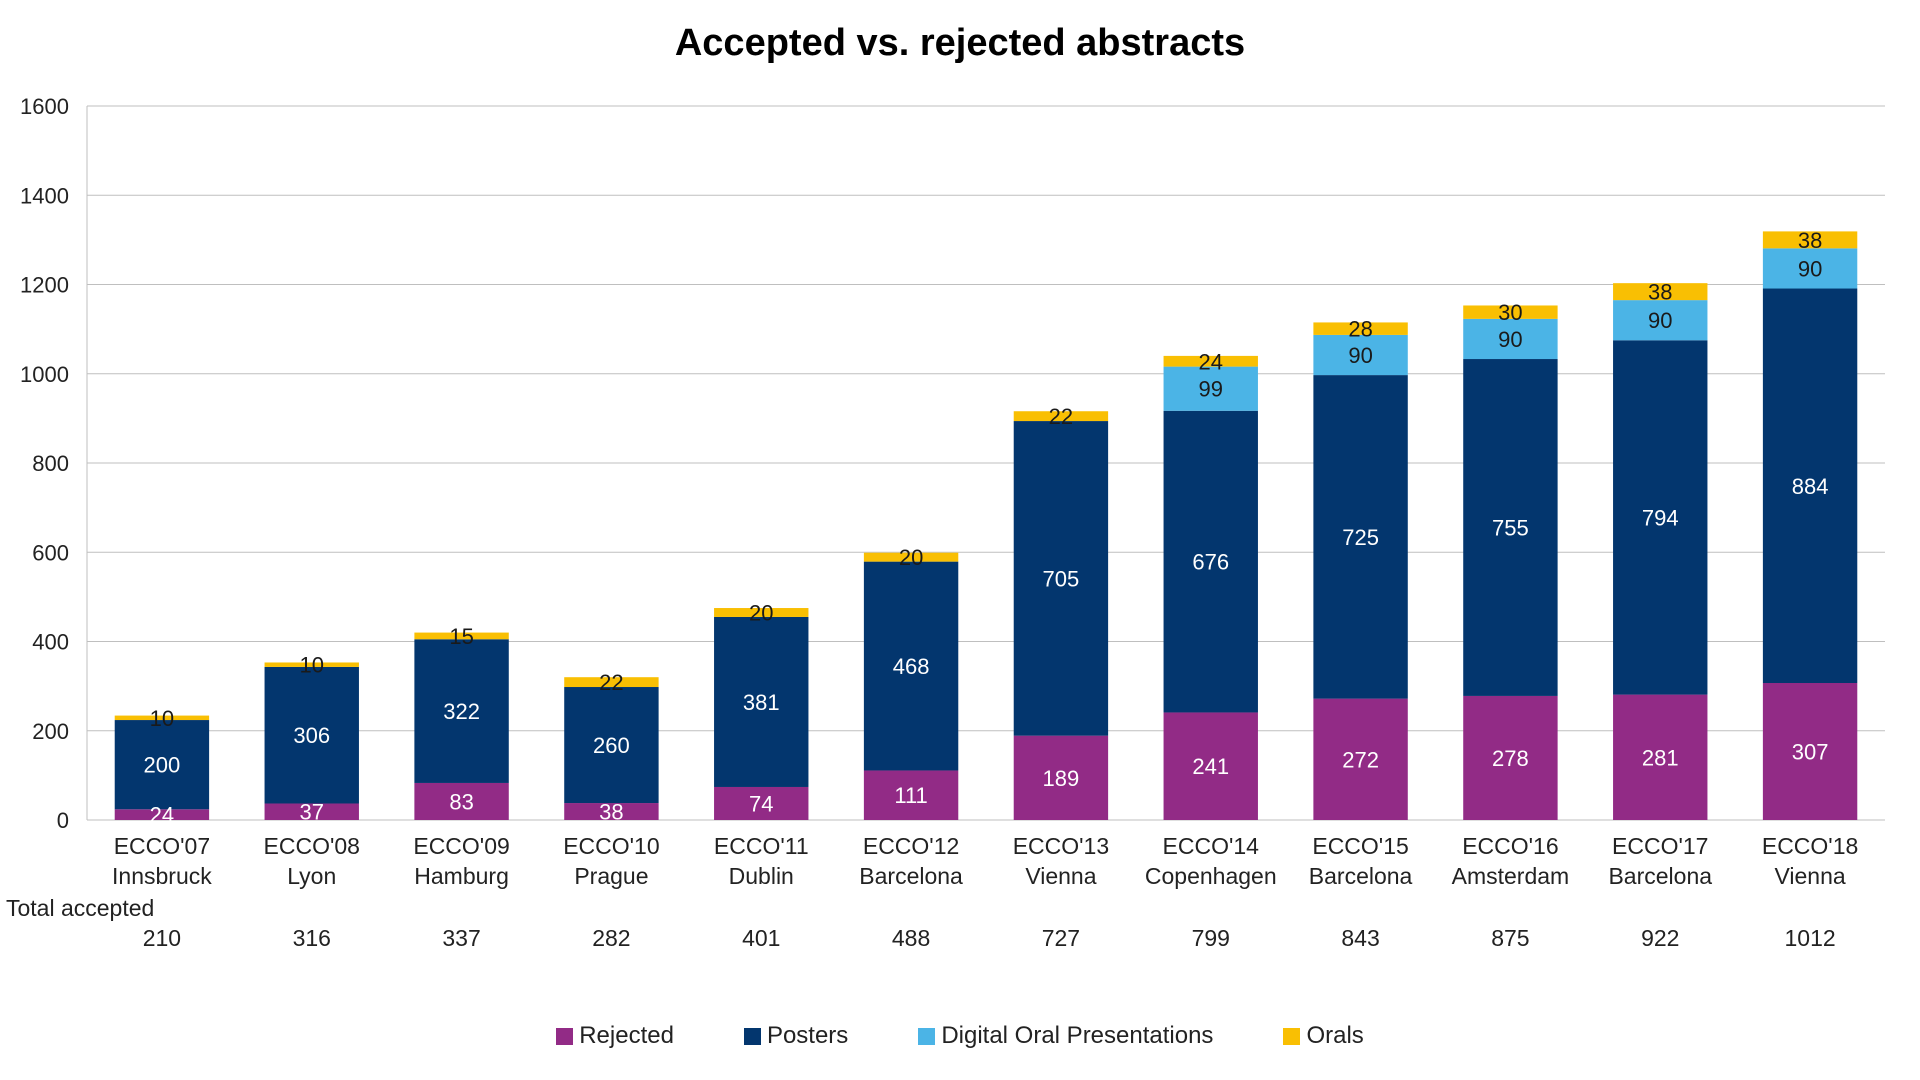 The height and width of the screenshot is (1080, 1920). Describe the element at coordinates (311, 735) in the screenshot. I see `data-label: 306` at that location.